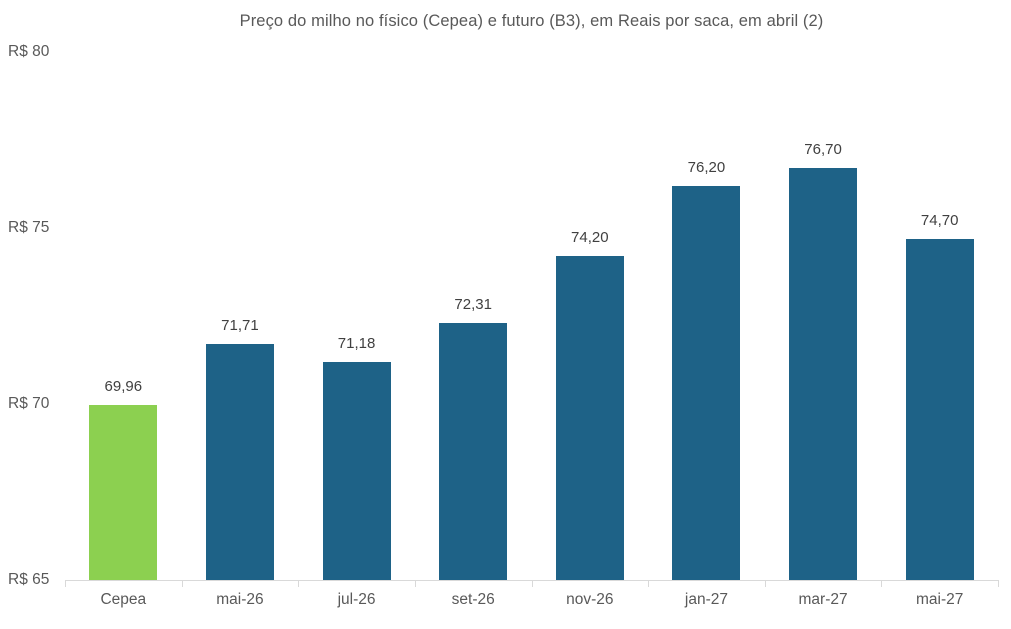 Image resolution: width=1011 pixels, height=629 pixels. Describe the element at coordinates (823, 599) in the screenshot. I see `x-axis-category-label: mar-27` at that location.